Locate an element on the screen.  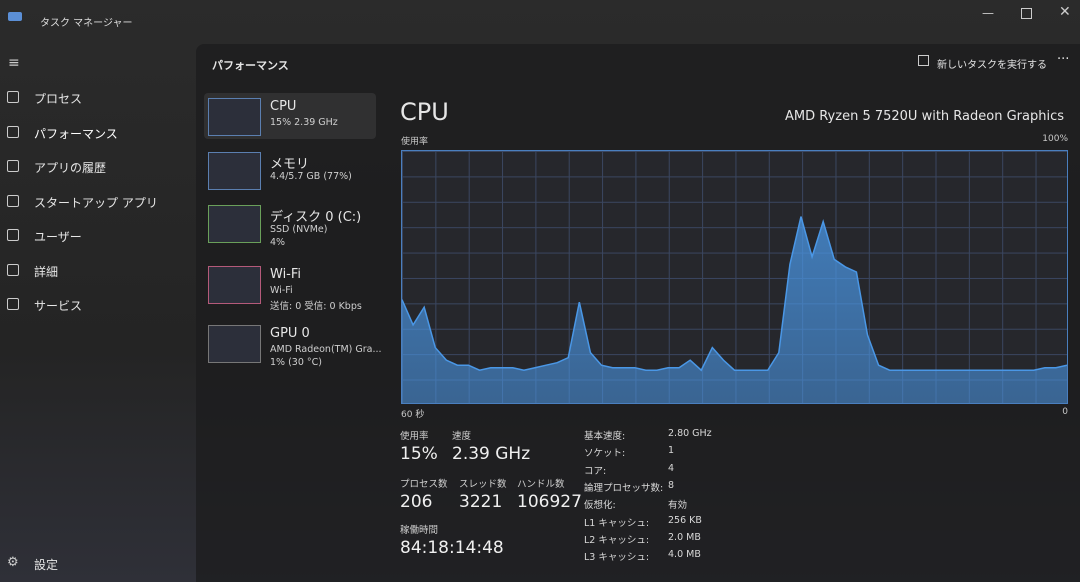
device-info: 15% 2.39 GHz is located at coordinates (304, 122).